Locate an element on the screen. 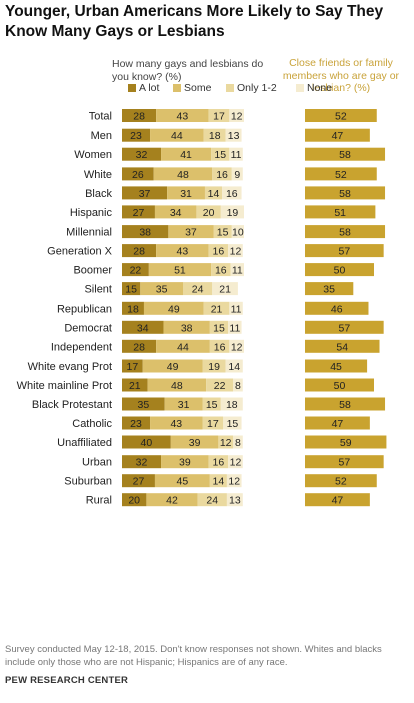 The image size is (414, 703). bar-a-lot-women is located at coordinates (142, 154).